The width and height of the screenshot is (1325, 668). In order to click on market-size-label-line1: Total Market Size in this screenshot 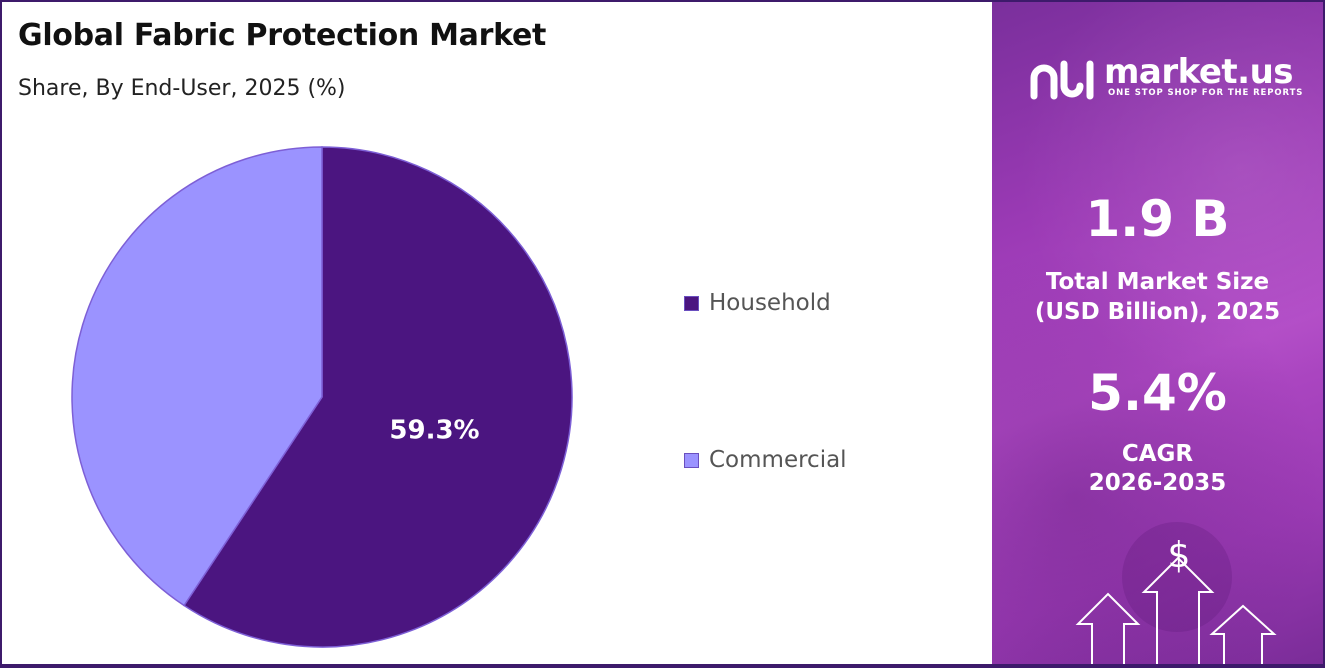, I will do `click(1157, 282)`.